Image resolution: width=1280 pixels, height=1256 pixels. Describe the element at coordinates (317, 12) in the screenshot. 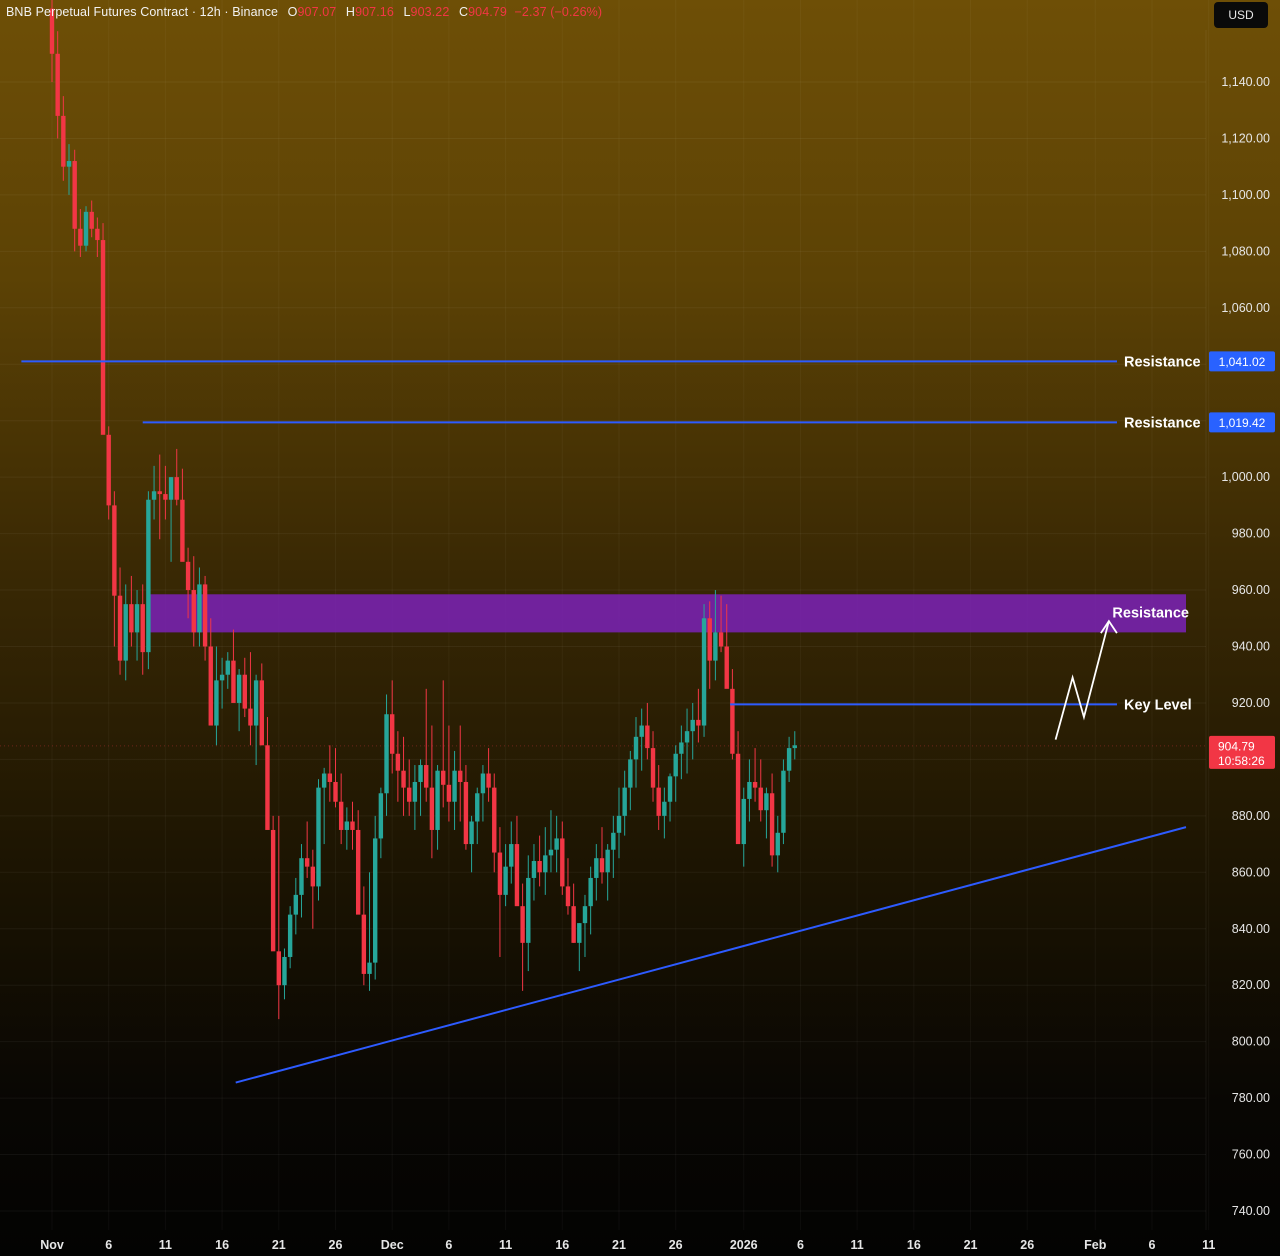

I see `open-value: 907.07` at that location.